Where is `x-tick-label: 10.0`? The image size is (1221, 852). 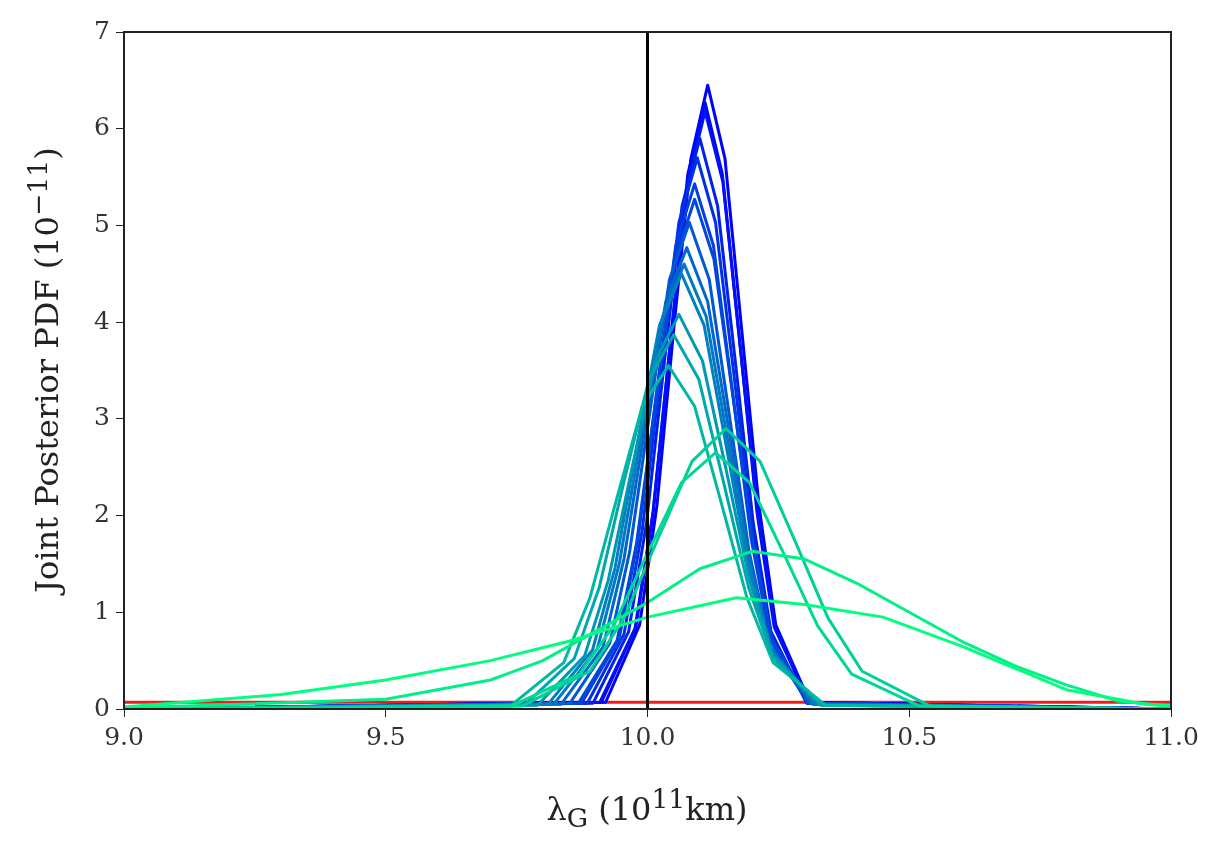 x-tick-label: 10.0 is located at coordinates (647, 736).